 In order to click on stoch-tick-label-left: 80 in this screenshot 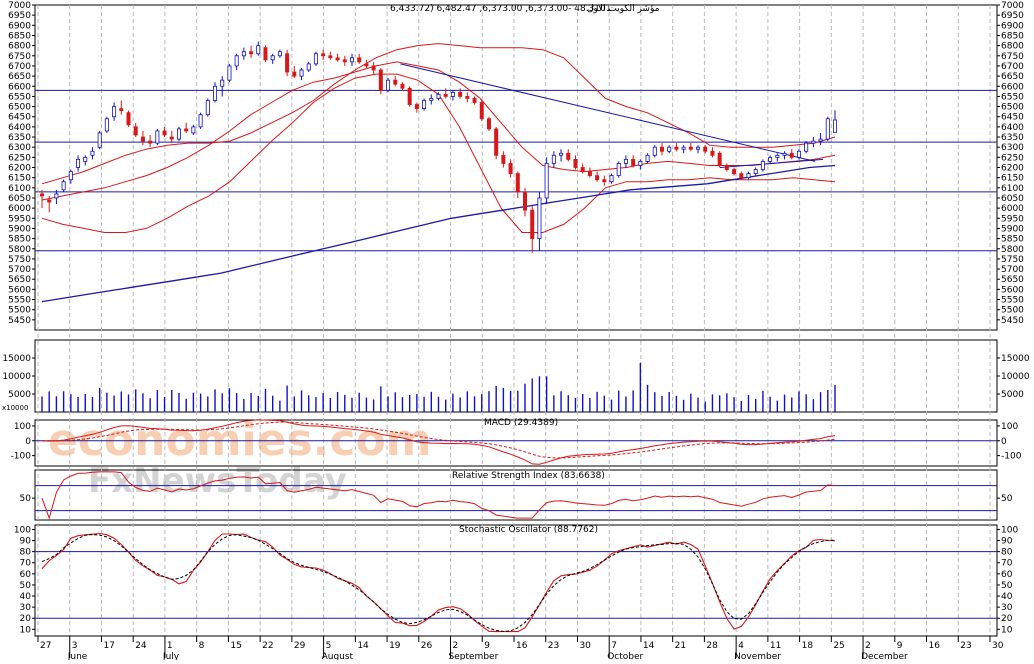, I will do `click(26, 553)`.